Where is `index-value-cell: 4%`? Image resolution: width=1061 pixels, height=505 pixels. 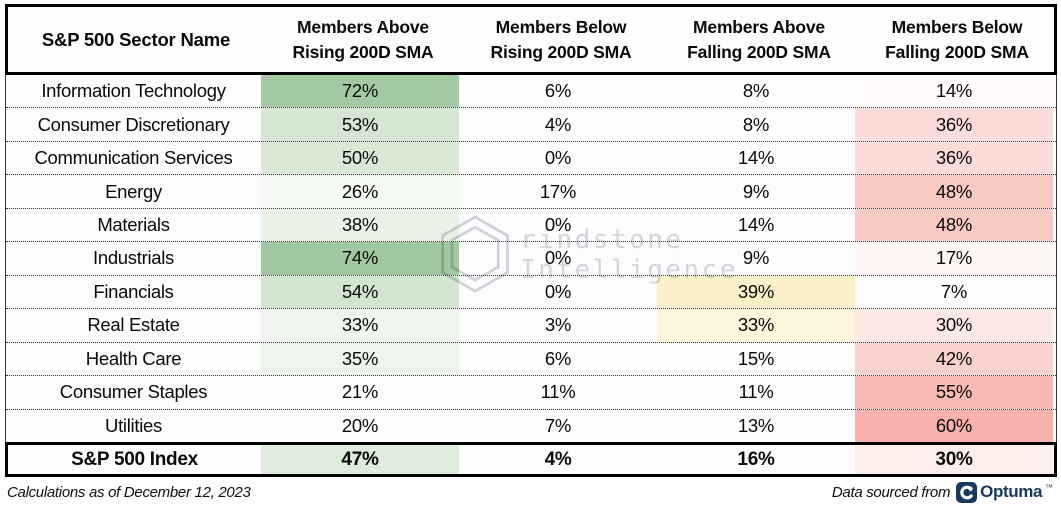 index-value-cell: 4% is located at coordinates (558, 459).